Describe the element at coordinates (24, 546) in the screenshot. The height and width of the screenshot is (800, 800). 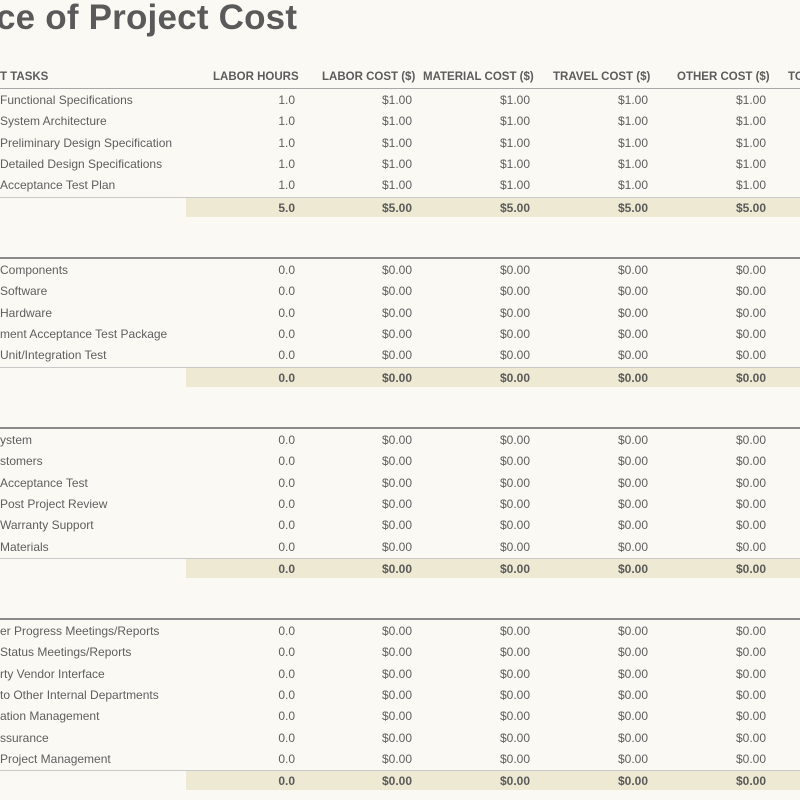
I see `task-name-cell: Materials` at that location.